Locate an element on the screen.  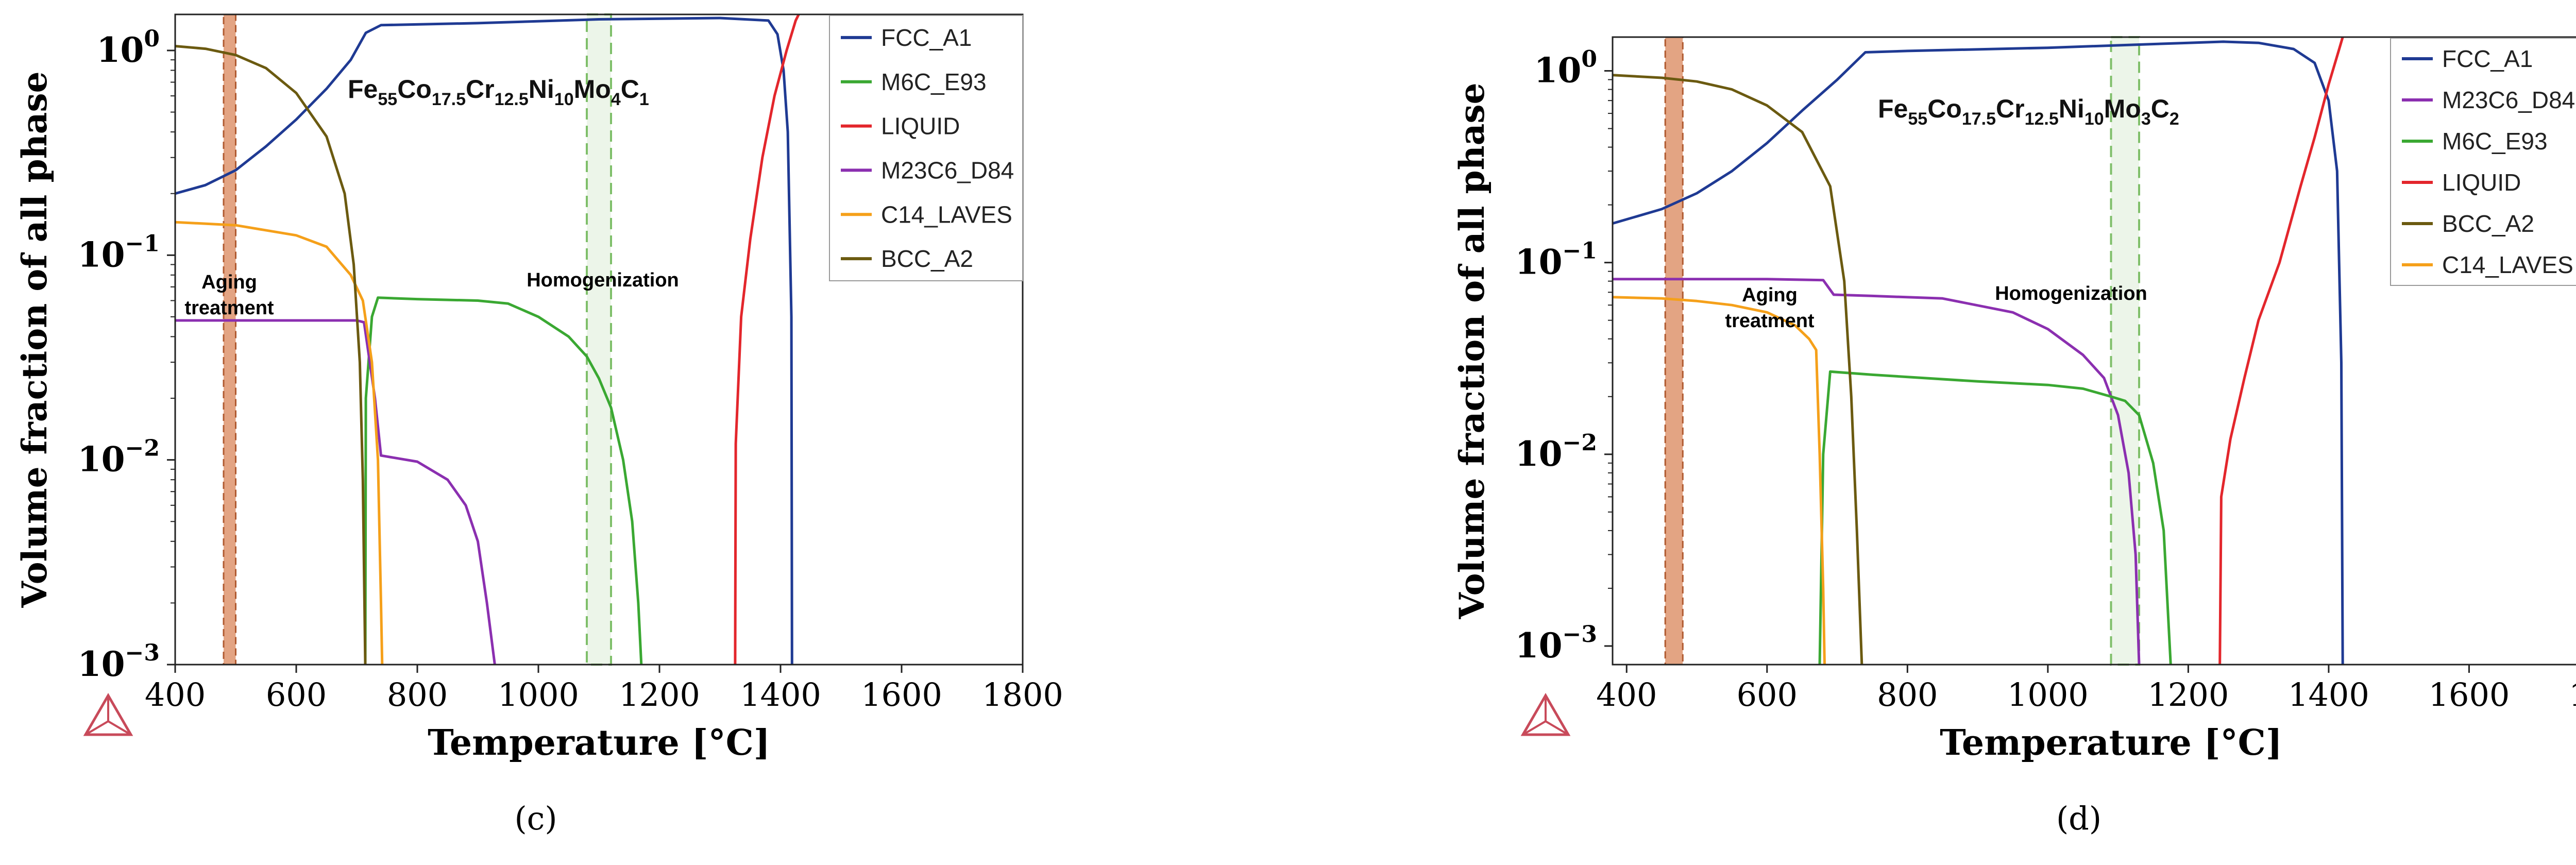
y-tick-label: 100 is located at coordinates (128, 48).